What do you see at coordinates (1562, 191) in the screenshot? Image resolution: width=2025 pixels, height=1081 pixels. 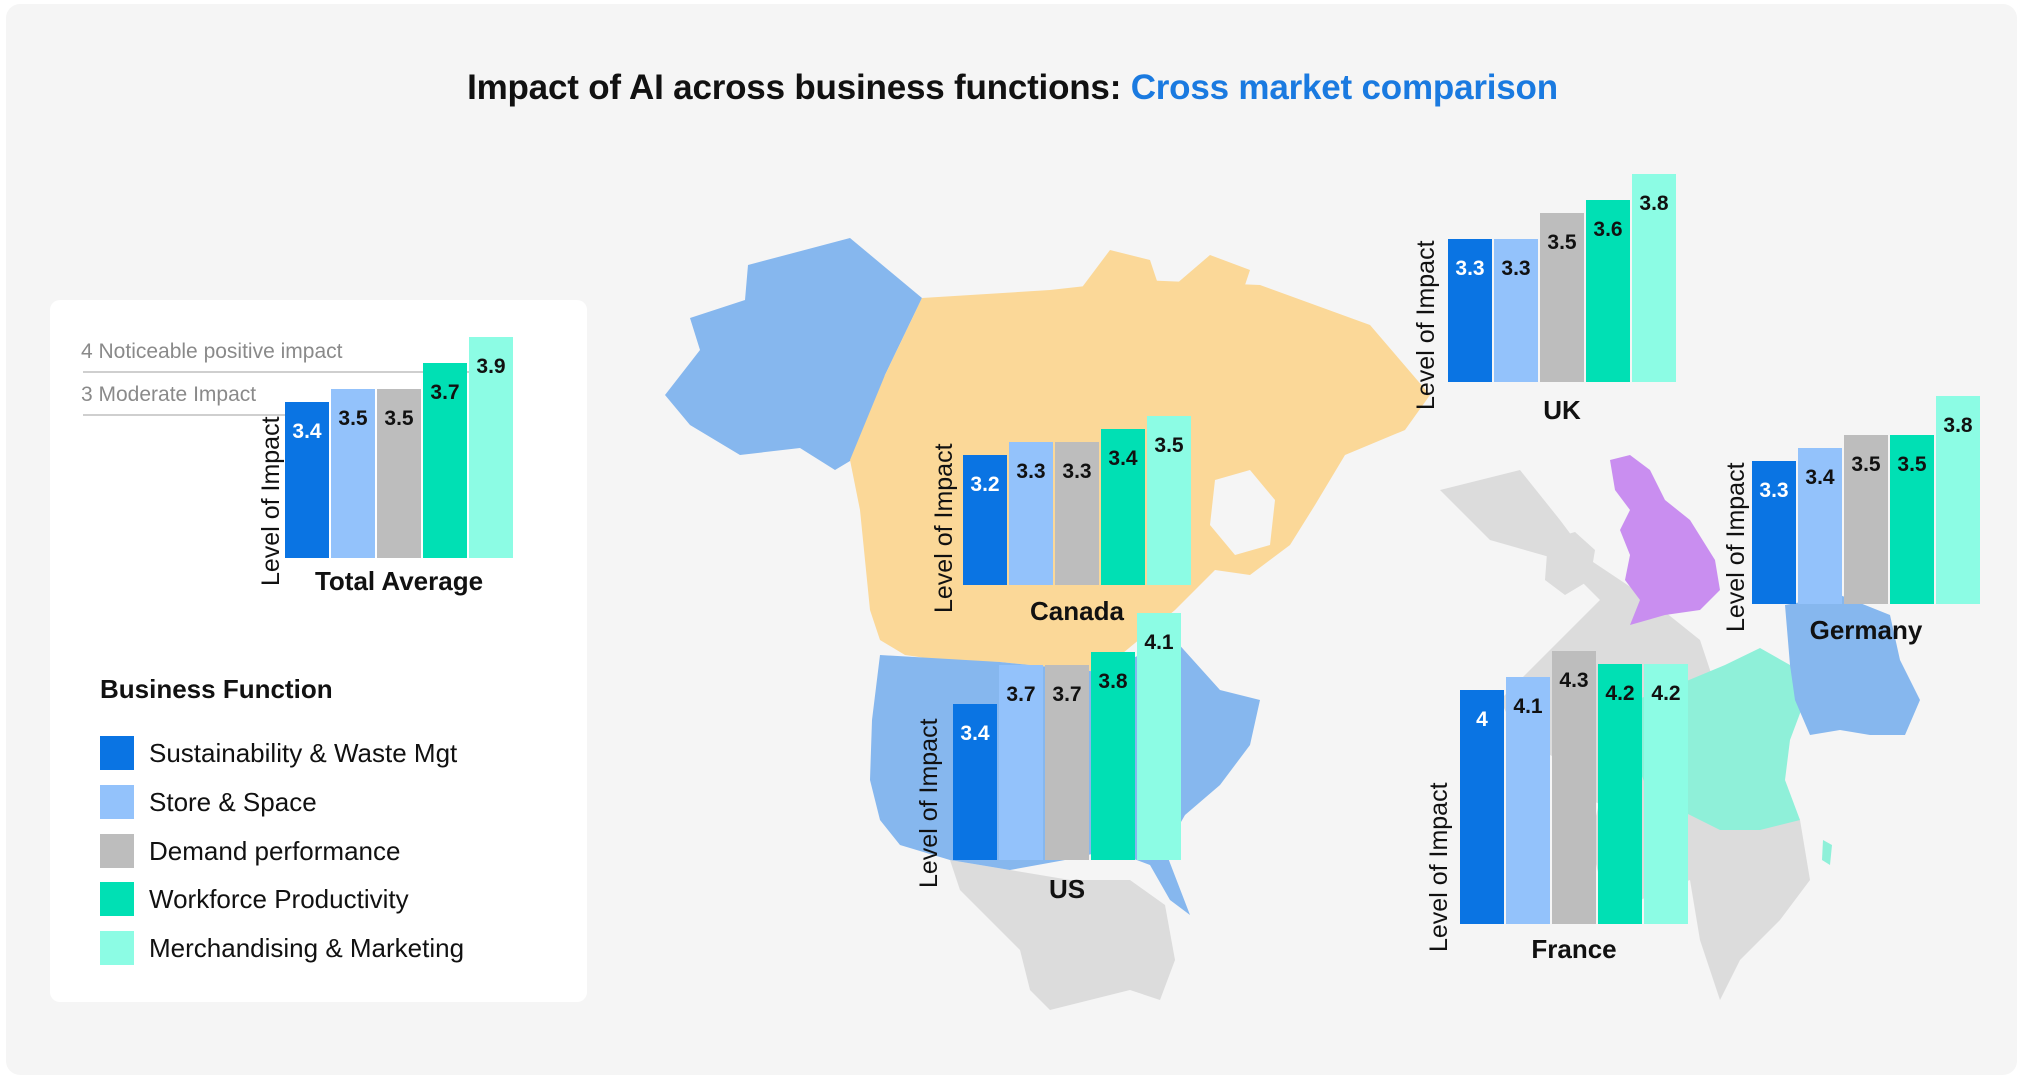 I see `bar-group: 3.3 3.3 3.5 3.6 3.8` at bounding box center [1562, 191].